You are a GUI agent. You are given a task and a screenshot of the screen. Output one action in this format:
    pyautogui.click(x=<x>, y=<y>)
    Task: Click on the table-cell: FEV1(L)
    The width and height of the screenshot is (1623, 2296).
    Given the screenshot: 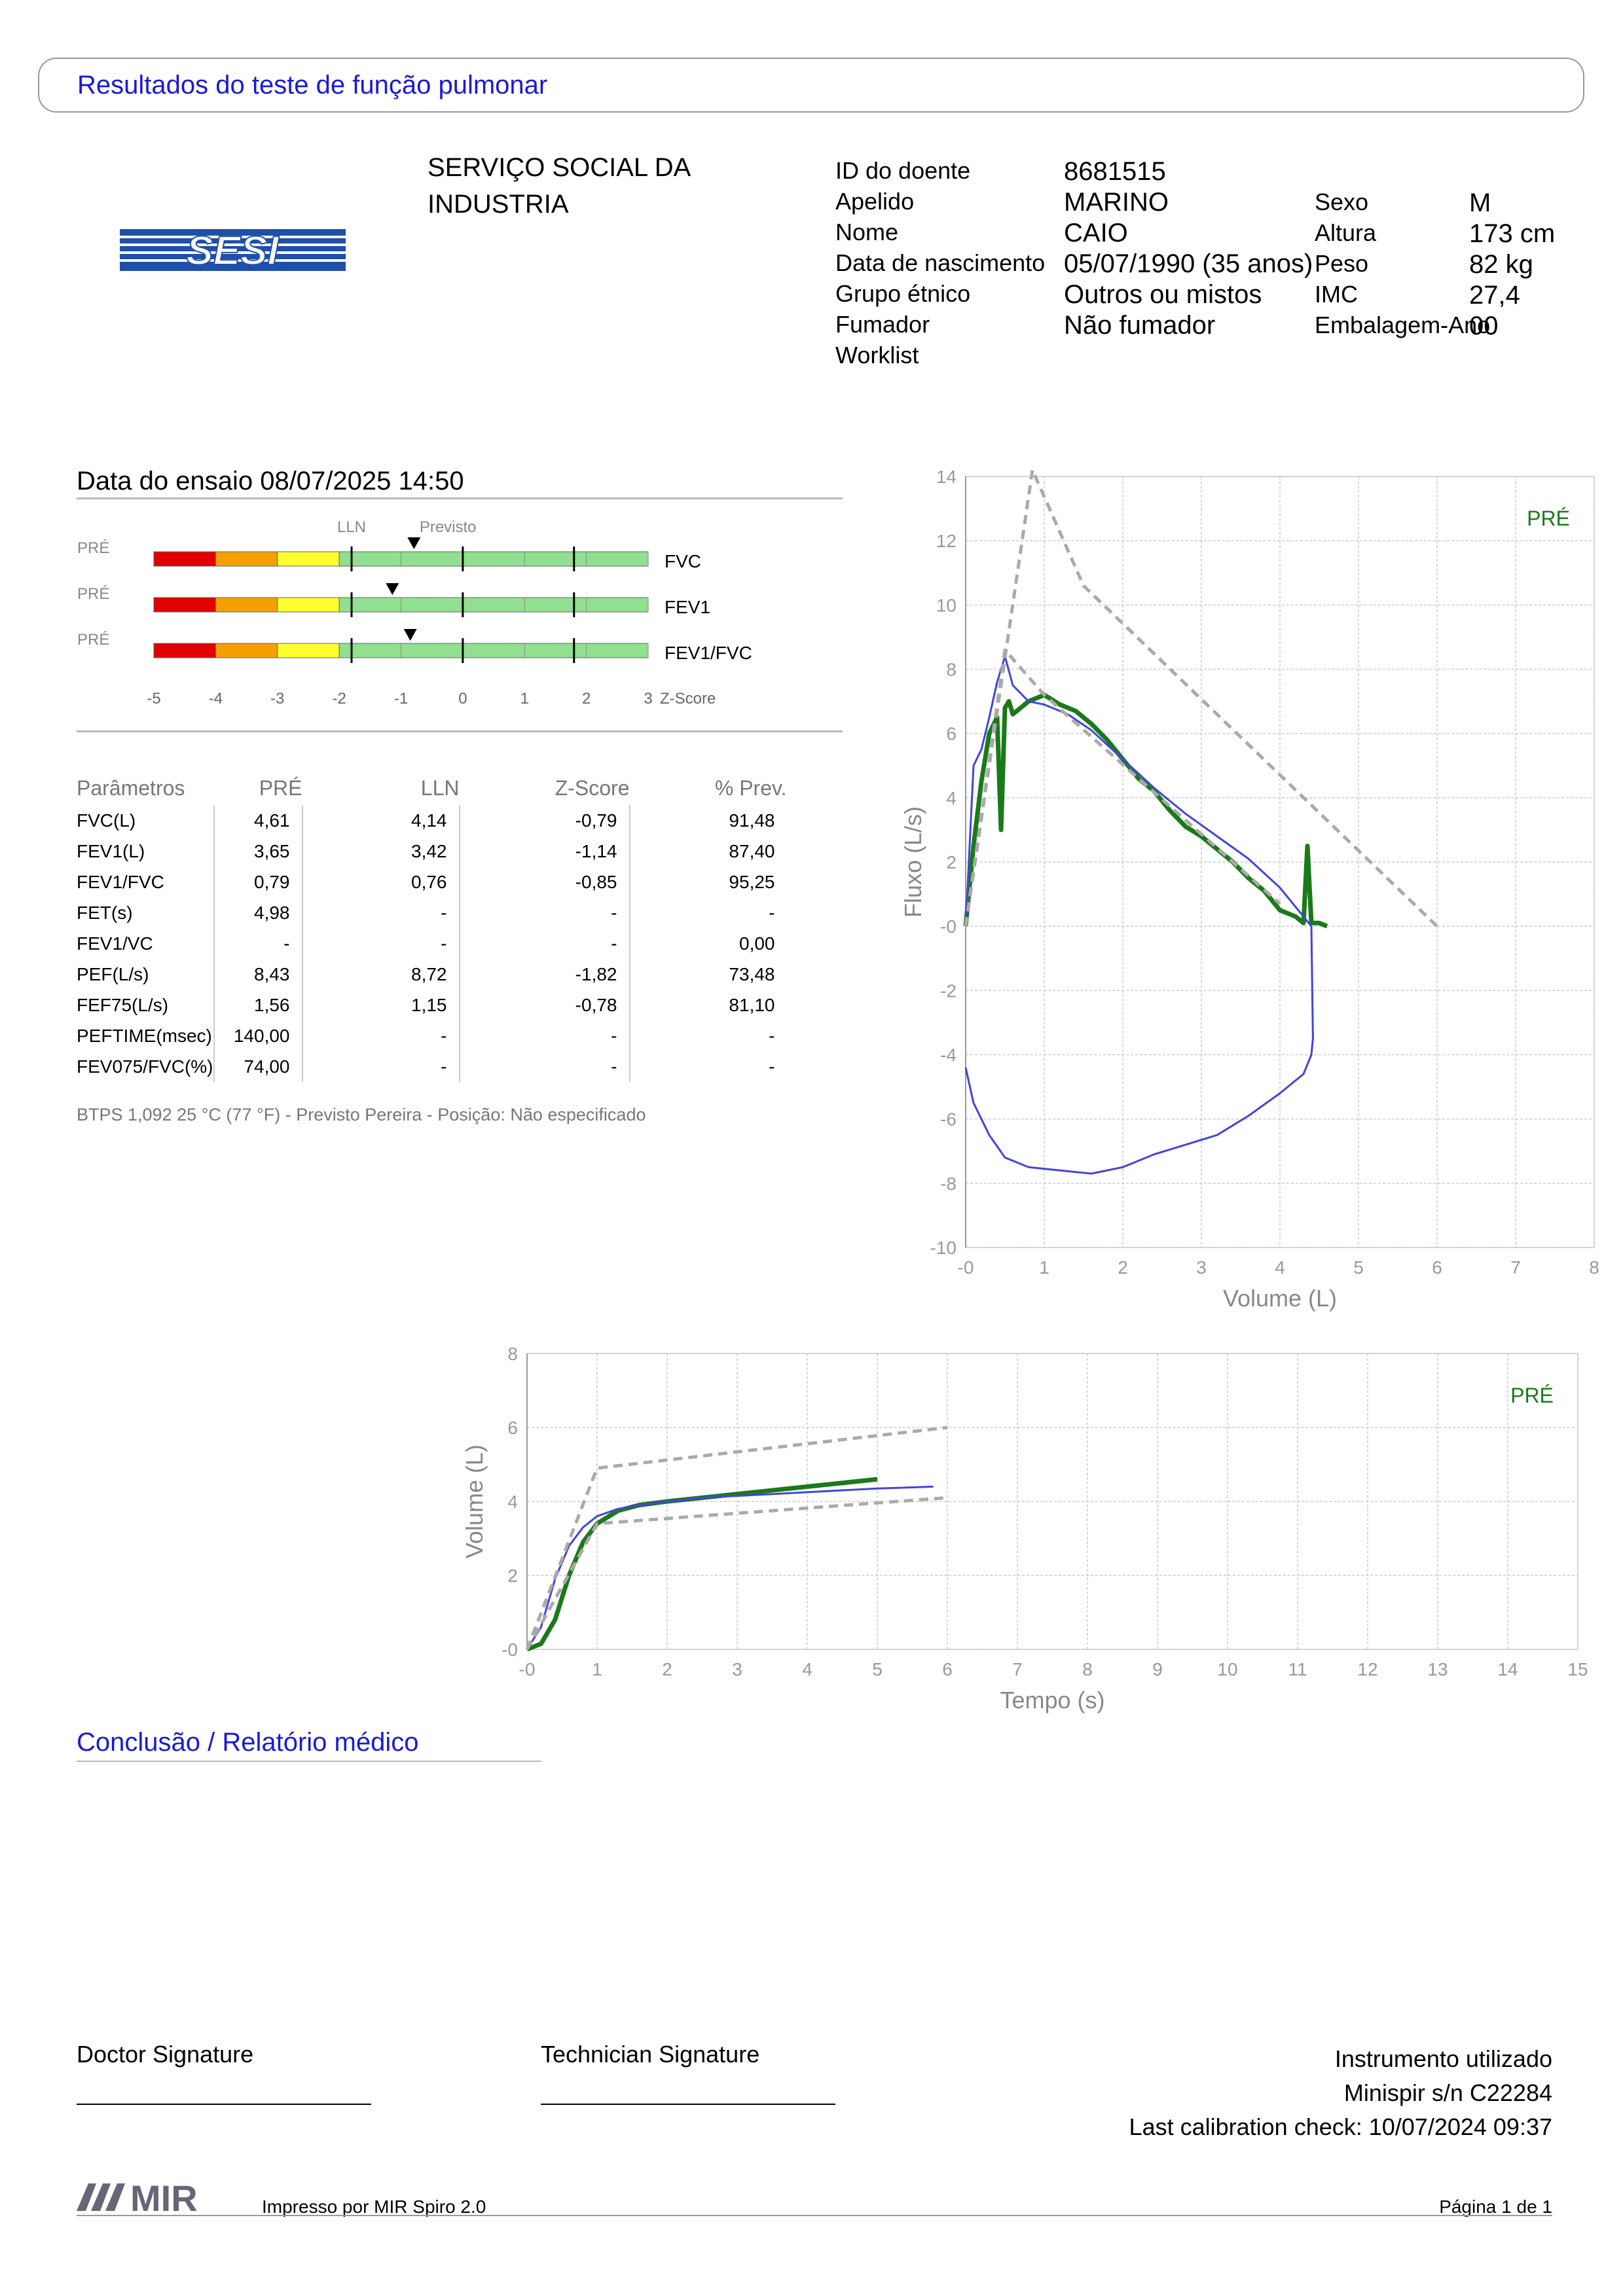 What is the action you would take?
    pyautogui.click(x=146, y=851)
    